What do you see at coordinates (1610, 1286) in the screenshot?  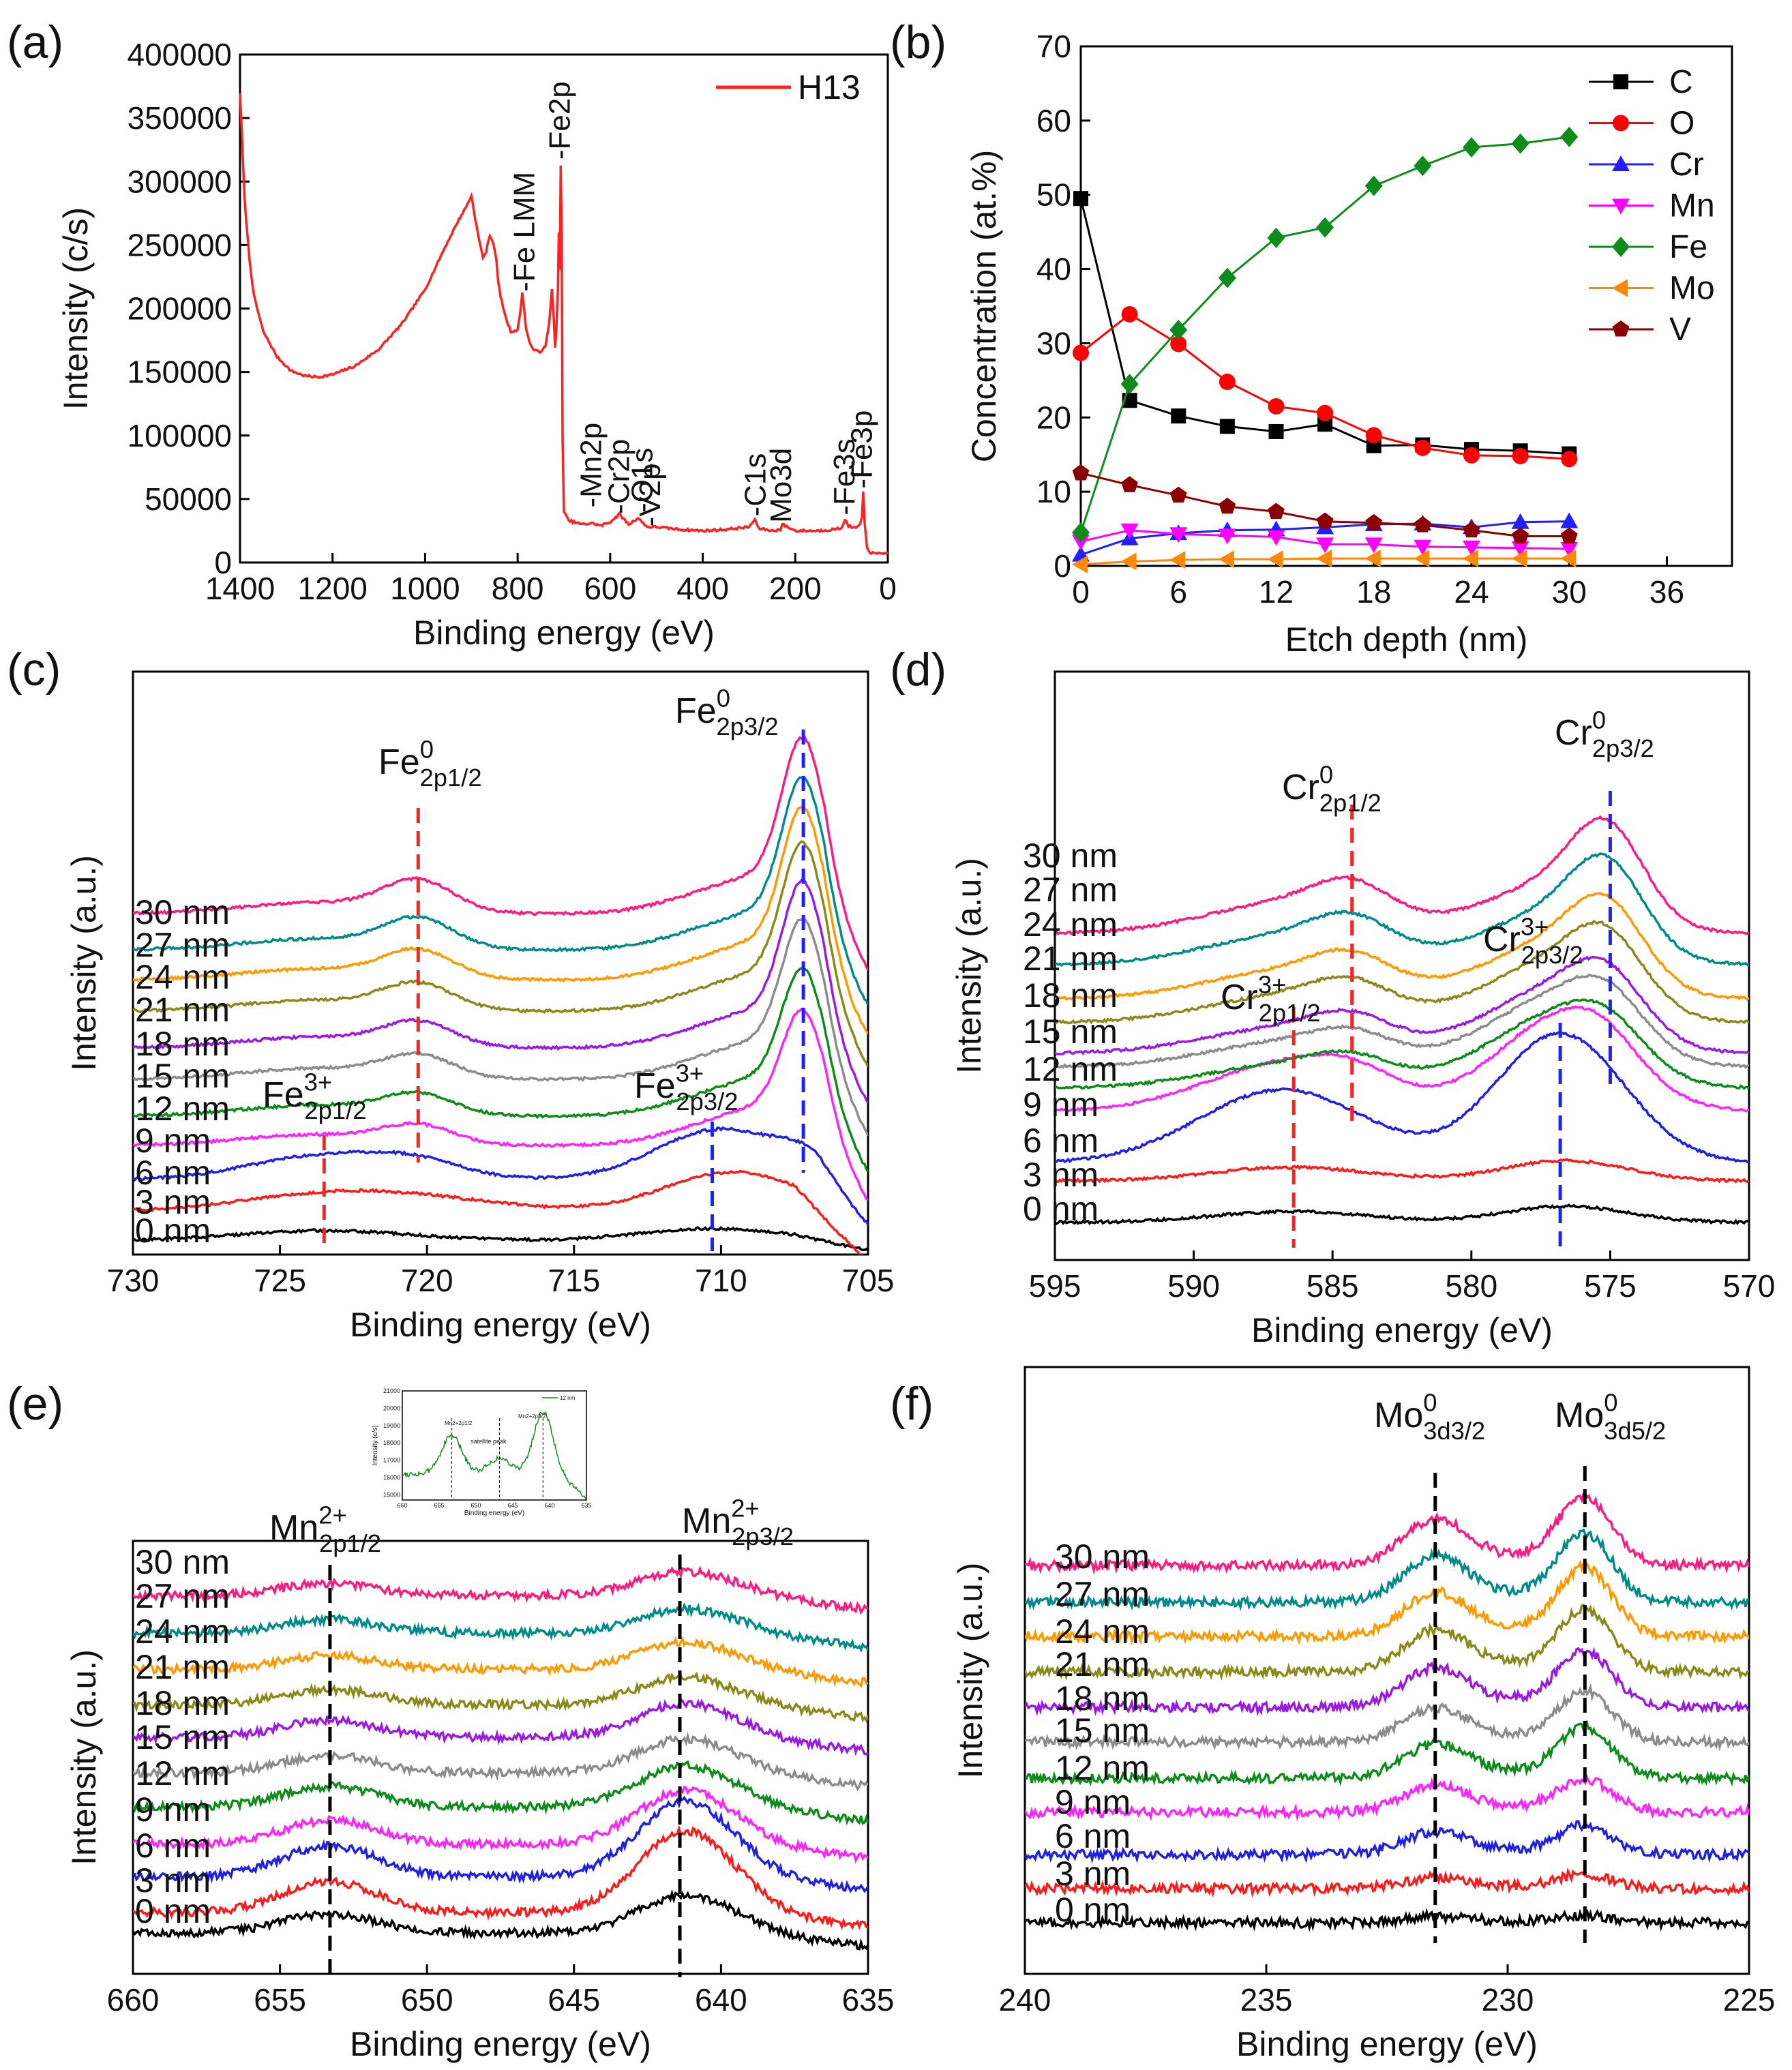 I see `x-tick-label: 575` at bounding box center [1610, 1286].